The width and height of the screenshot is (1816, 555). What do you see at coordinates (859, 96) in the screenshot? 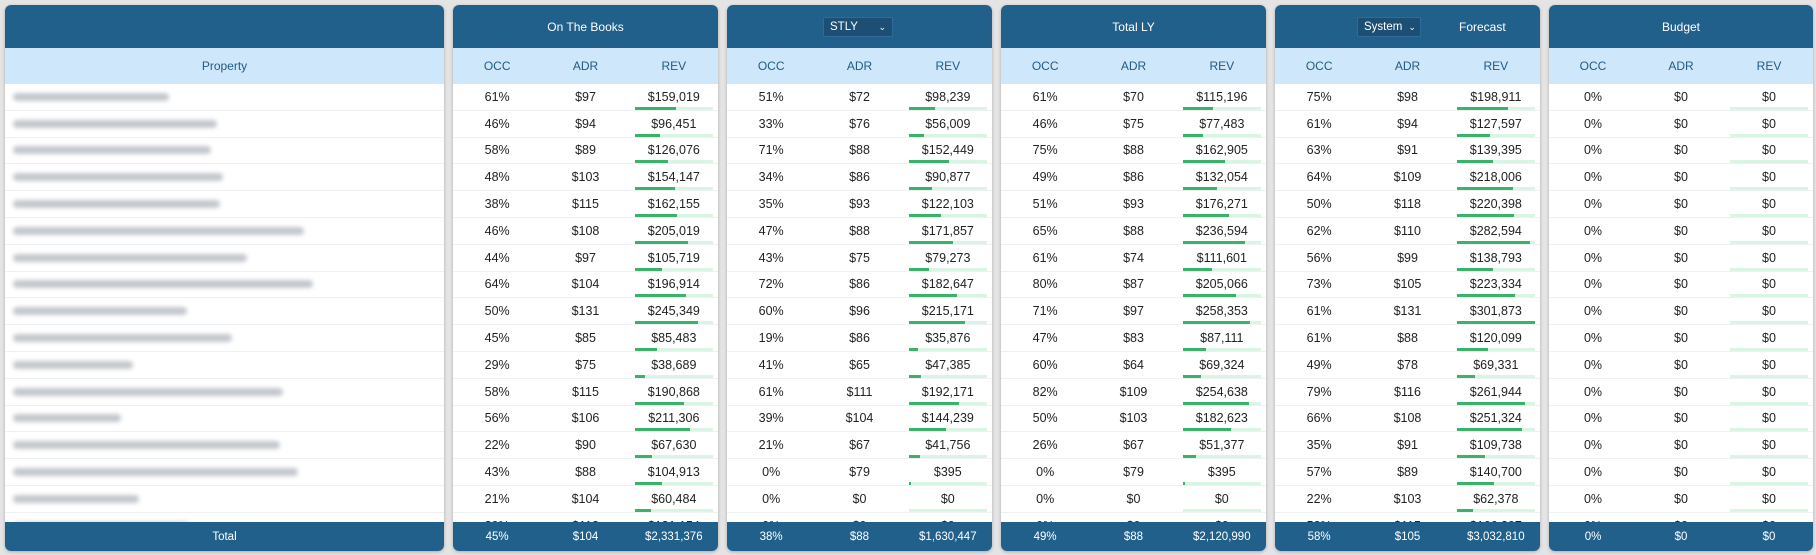
I see `adr-value: $72` at bounding box center [859, 96].